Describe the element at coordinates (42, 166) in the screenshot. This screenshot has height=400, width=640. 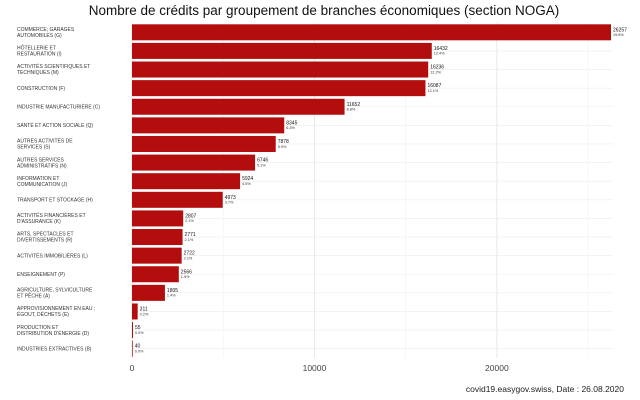
I see `category-label: ADMINISTRATIFS (N)` at that location.